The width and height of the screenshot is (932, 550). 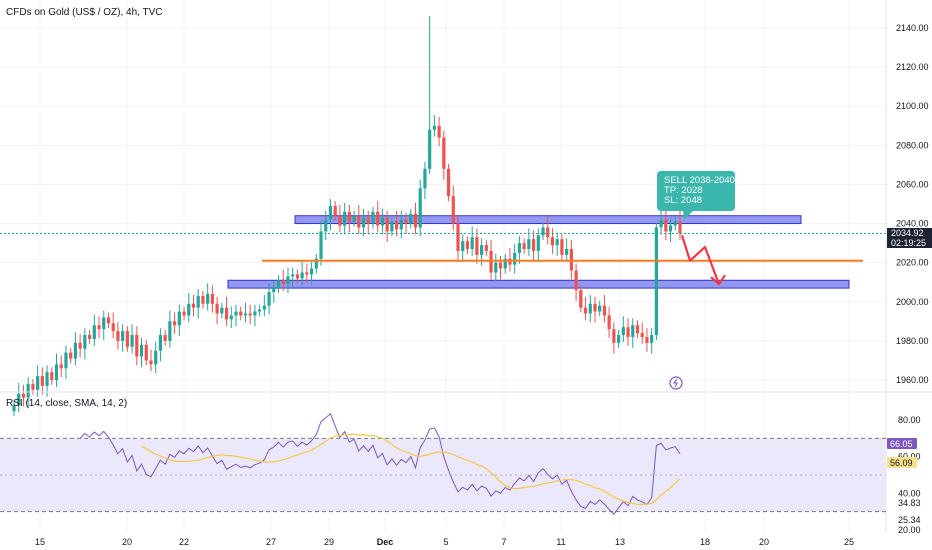 What do you see at coordinates (683, 200) in the screenshot?
I see `callout-line-3: SL: 2048` at bounding box center [683, 200].